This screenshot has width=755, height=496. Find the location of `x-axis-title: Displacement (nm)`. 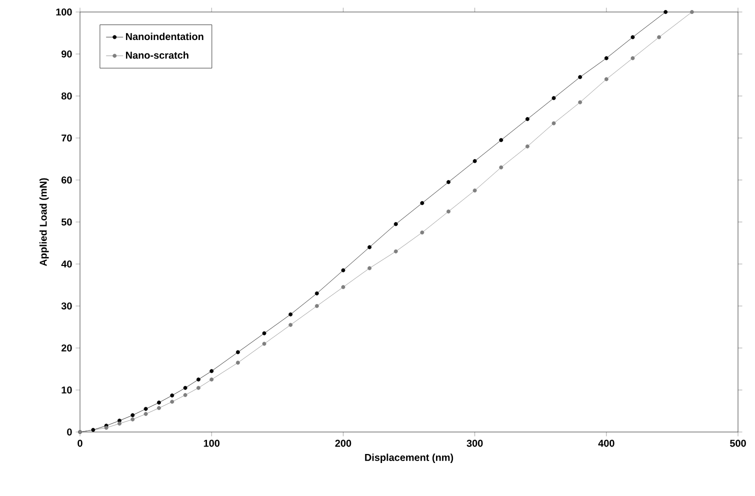

x-axis-title: Displacement (nm) is located at coordinates (409, 458).